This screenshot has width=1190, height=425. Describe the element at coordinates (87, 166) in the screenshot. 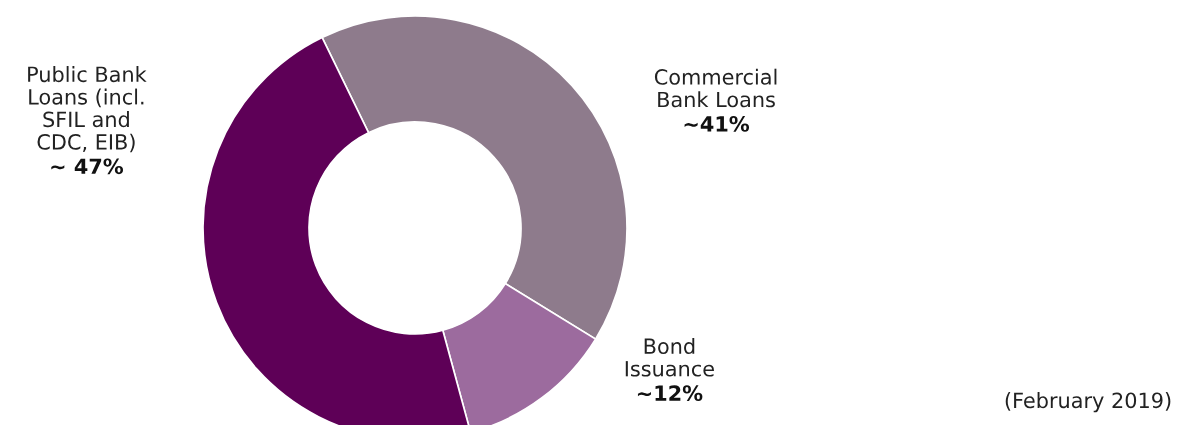

I see `data-label: ~ 47%` at that location.